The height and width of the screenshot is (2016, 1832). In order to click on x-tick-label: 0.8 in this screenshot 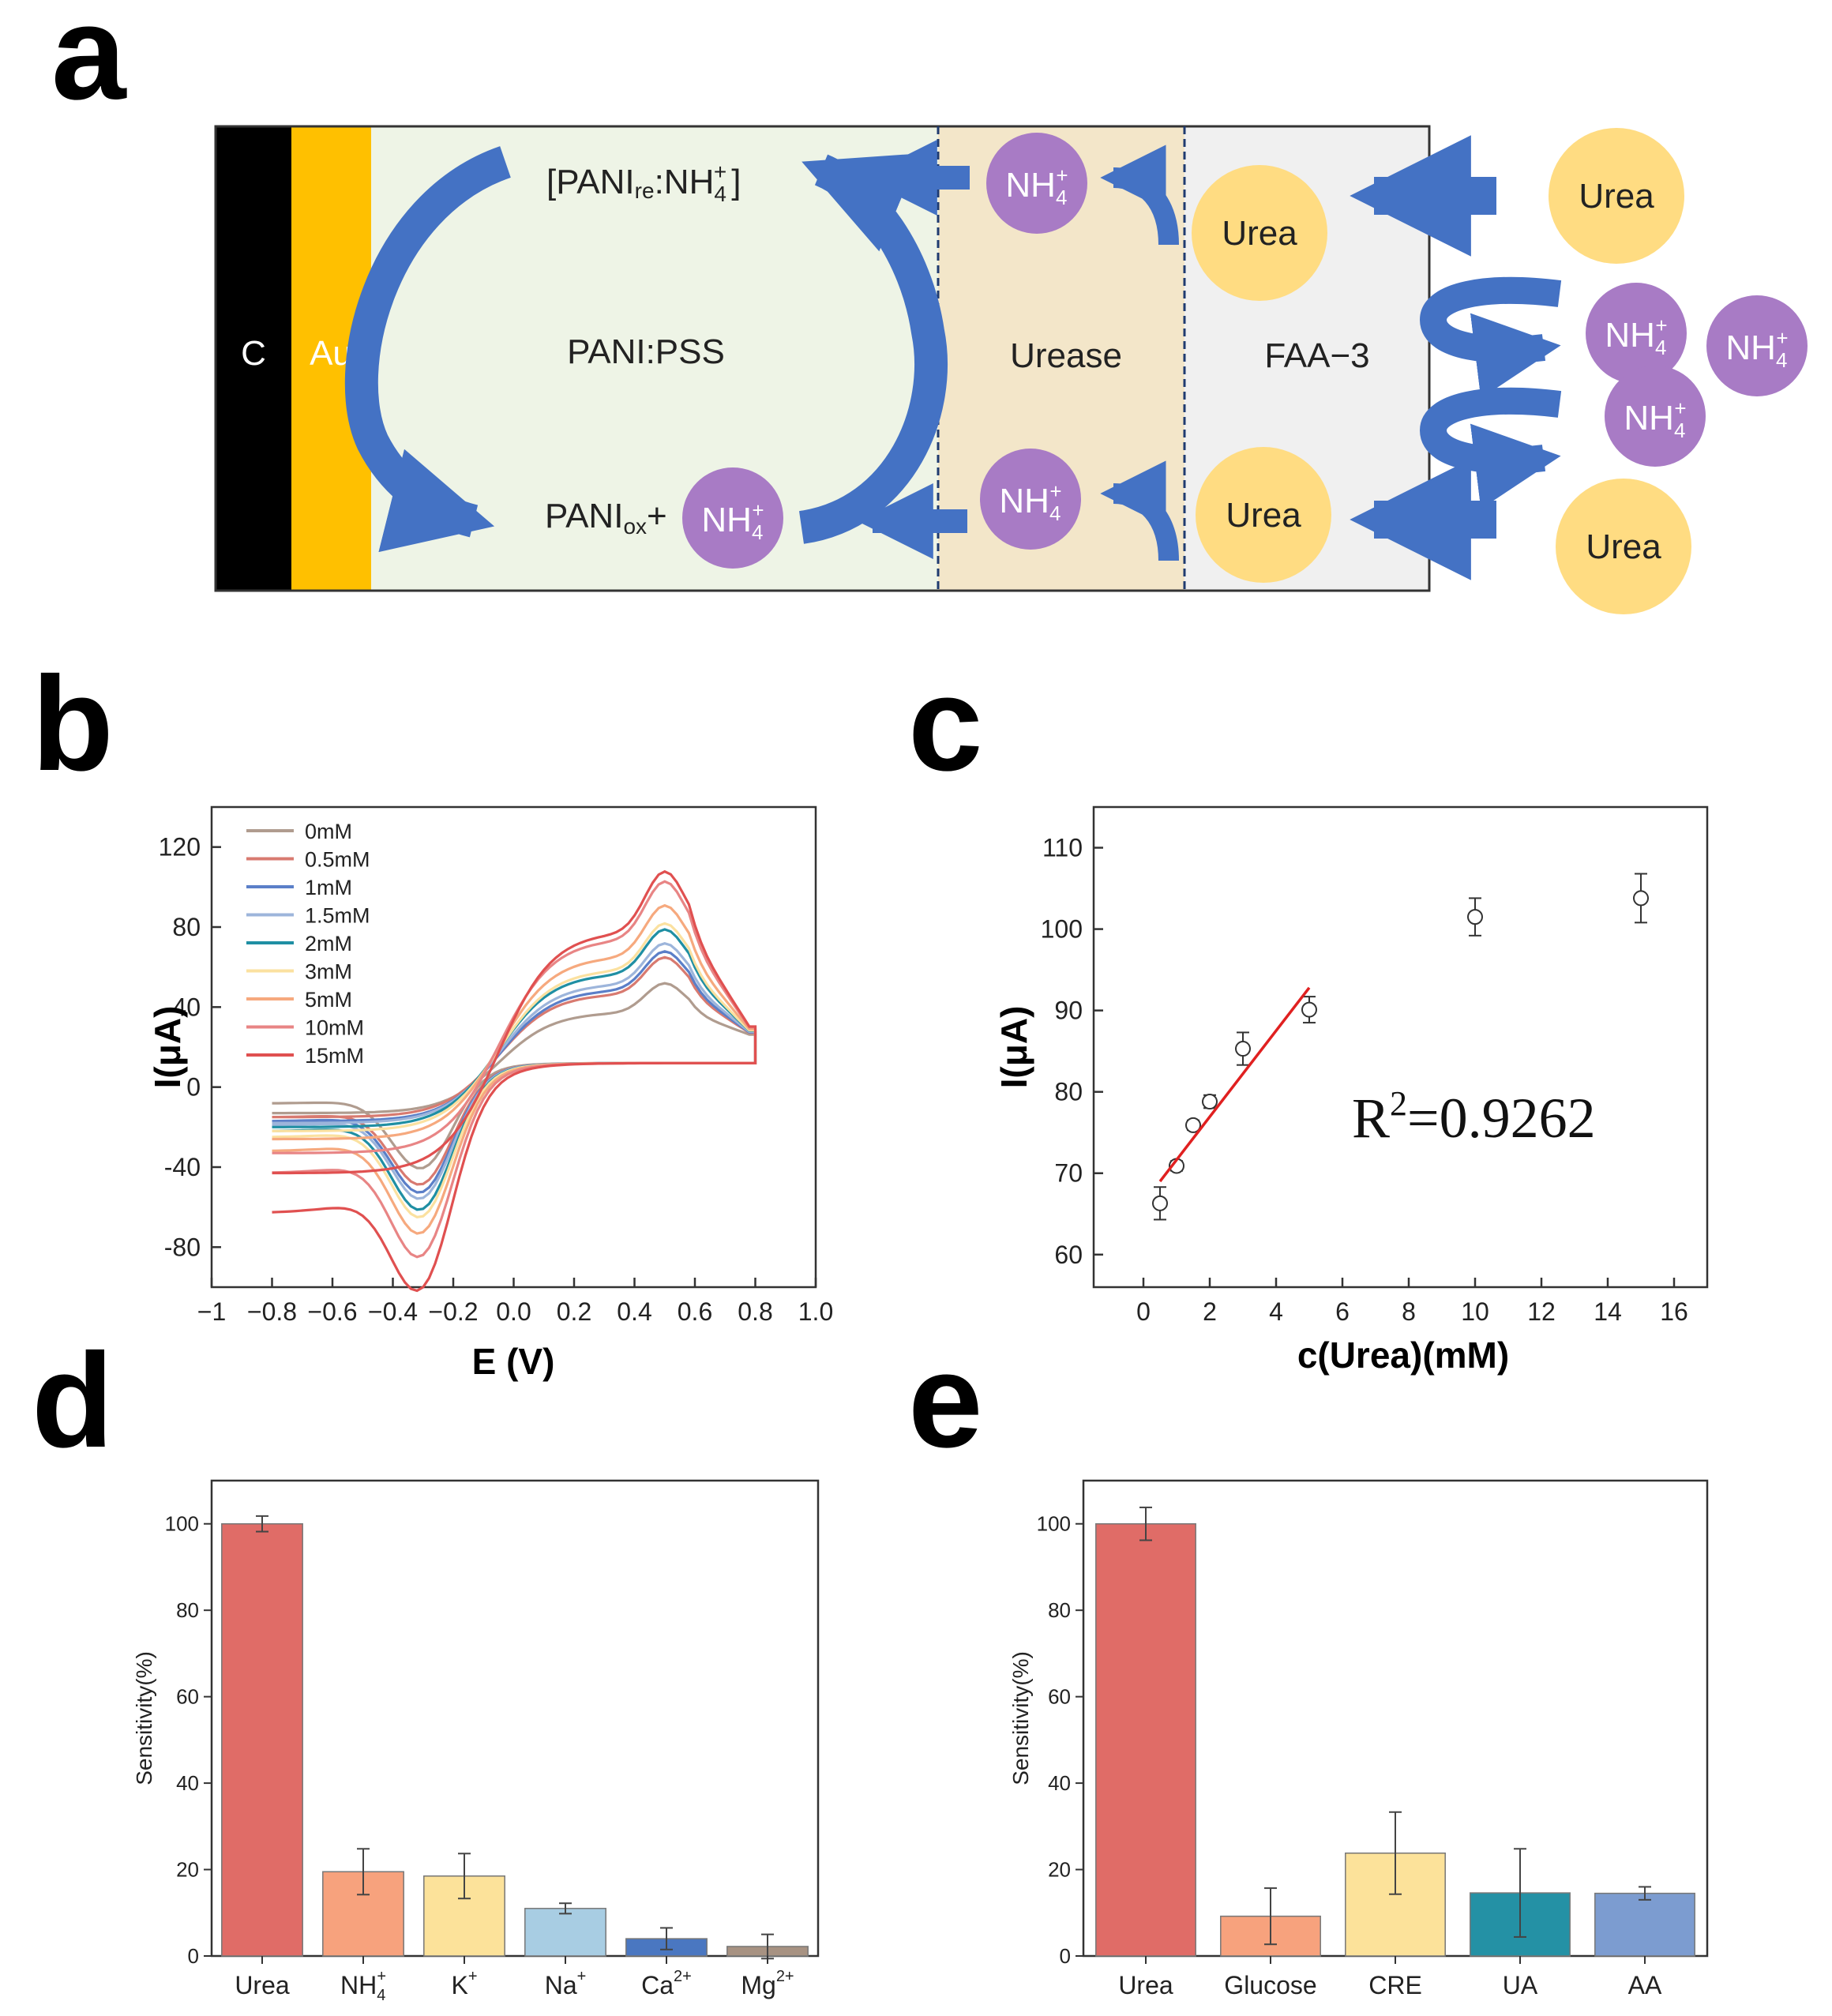, I will do `click(755, 1311)`.